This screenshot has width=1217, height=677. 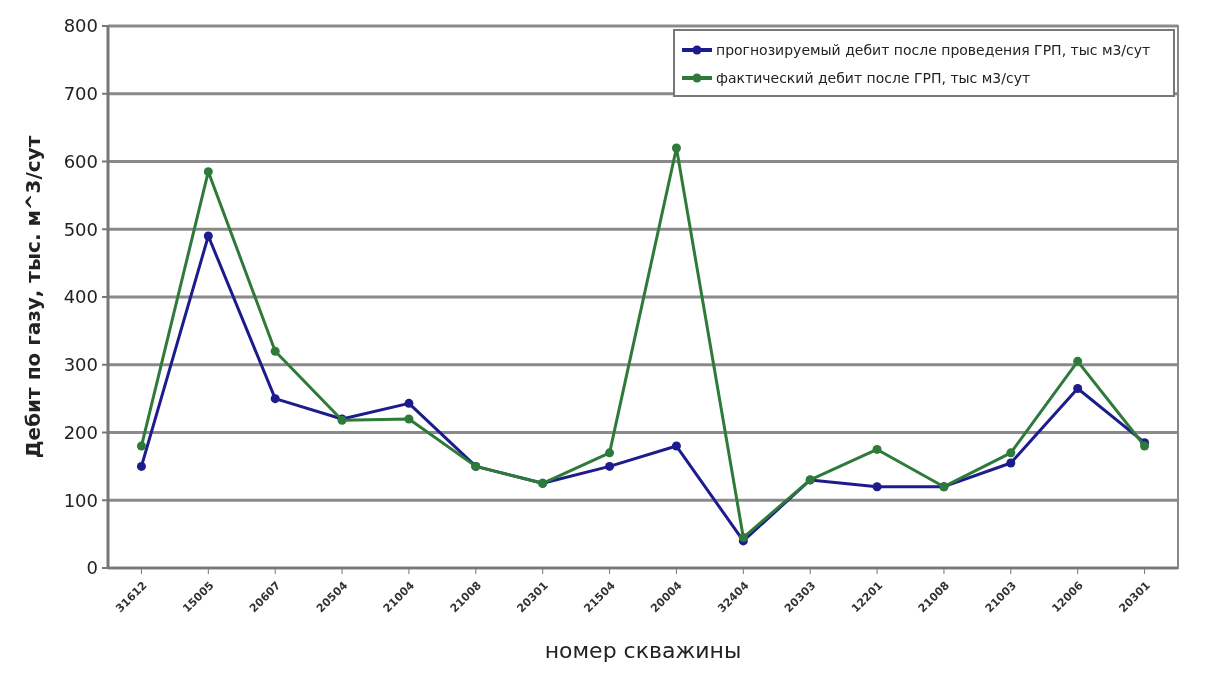 I want to click on legend-label: прогнозируемый дебит после проведения ГРП, тыс м3/сут, so click(x=933, y=49).